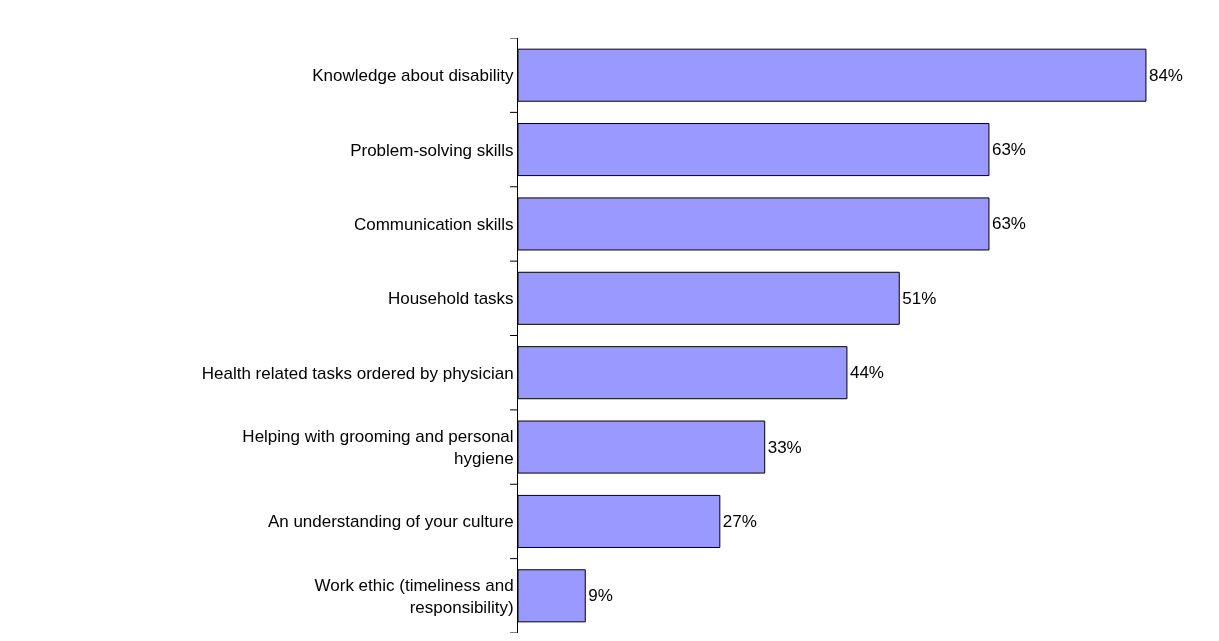 This screenshot has width=1219, height=641. Describe the element at coordinates (378, 447) in the screenshot. I see `y-tick-label: Helping with grooming and personal hygiene` at that location.